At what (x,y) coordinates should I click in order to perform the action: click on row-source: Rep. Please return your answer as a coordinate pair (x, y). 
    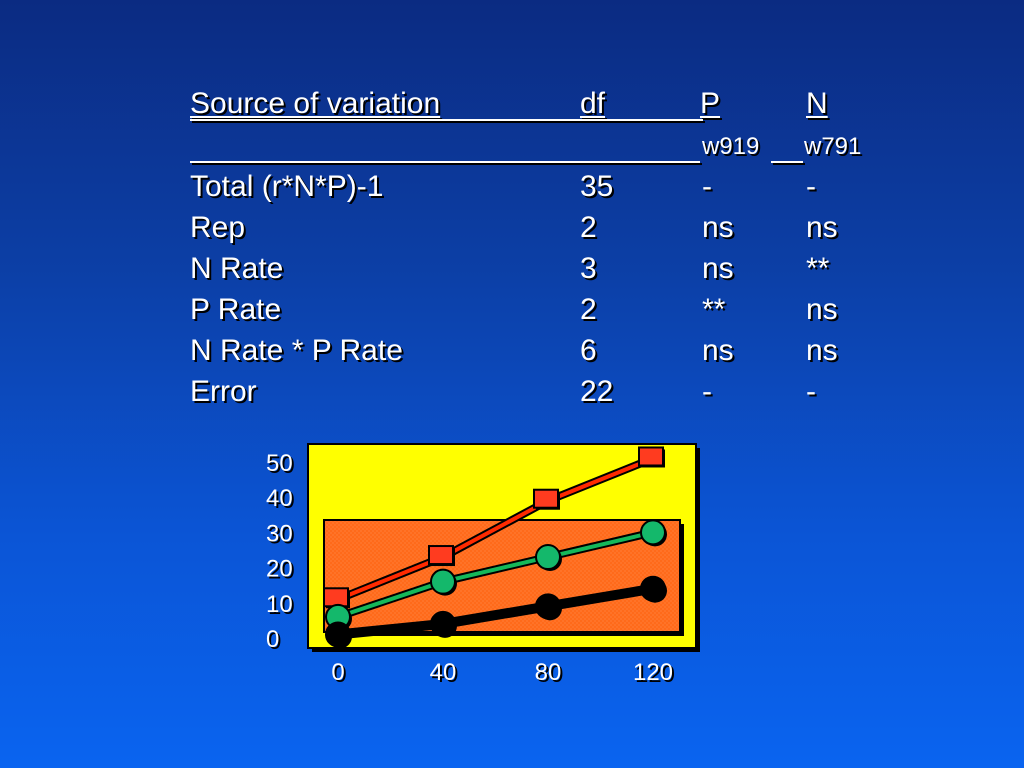
    Looking at the image, I should click on (218, 227).